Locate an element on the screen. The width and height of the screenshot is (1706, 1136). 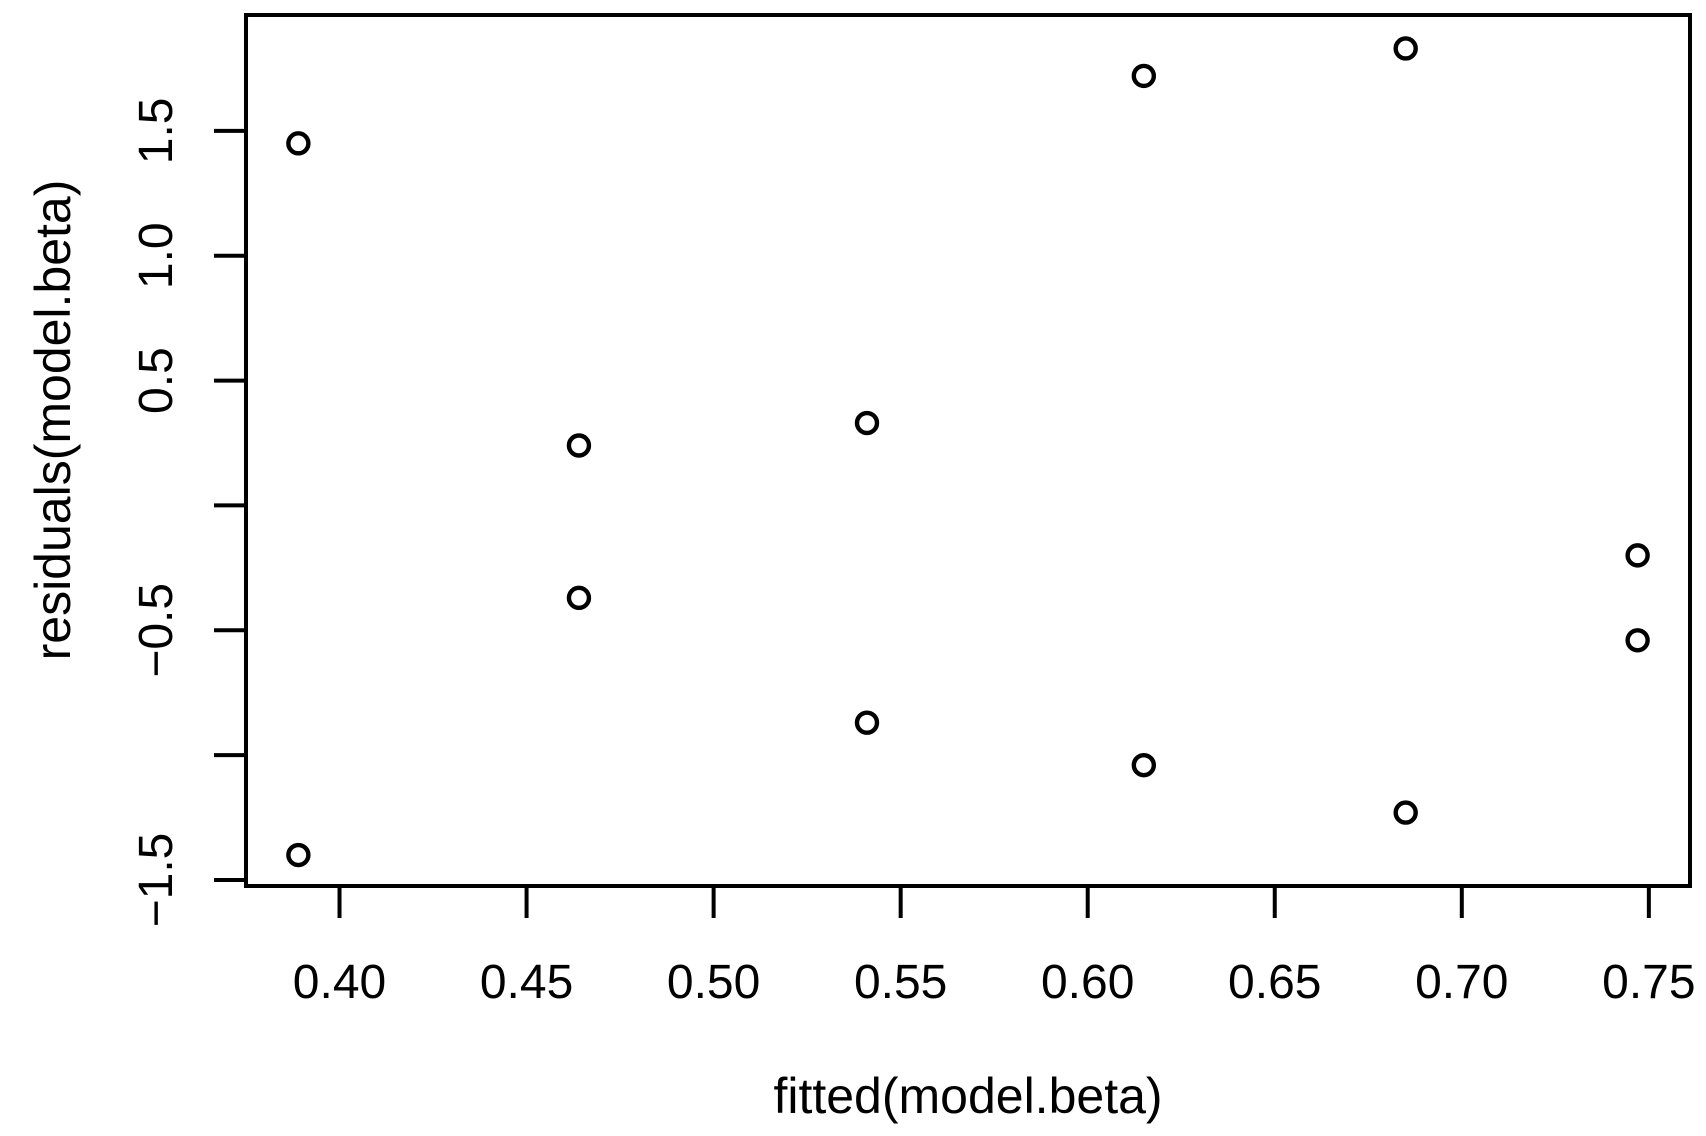
y-tick-label: −1.5 is located at coordinates (156, 880).